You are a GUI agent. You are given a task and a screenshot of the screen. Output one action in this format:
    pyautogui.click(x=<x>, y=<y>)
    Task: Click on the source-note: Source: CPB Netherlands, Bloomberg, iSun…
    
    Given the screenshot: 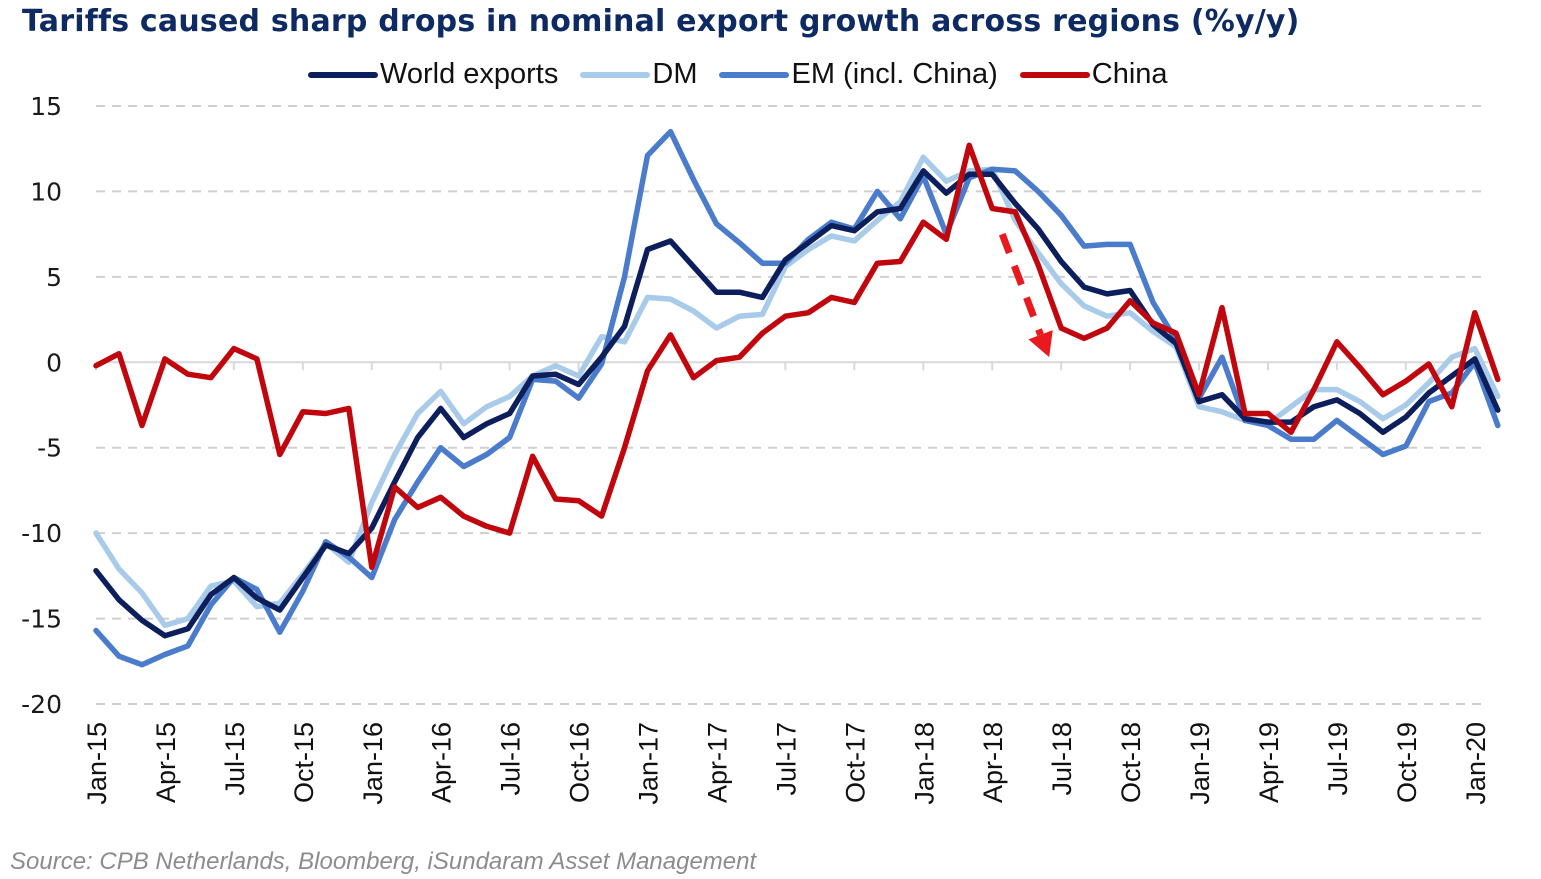 What is the action you would take?
    pyautogui.click(x=383, y=861)
    